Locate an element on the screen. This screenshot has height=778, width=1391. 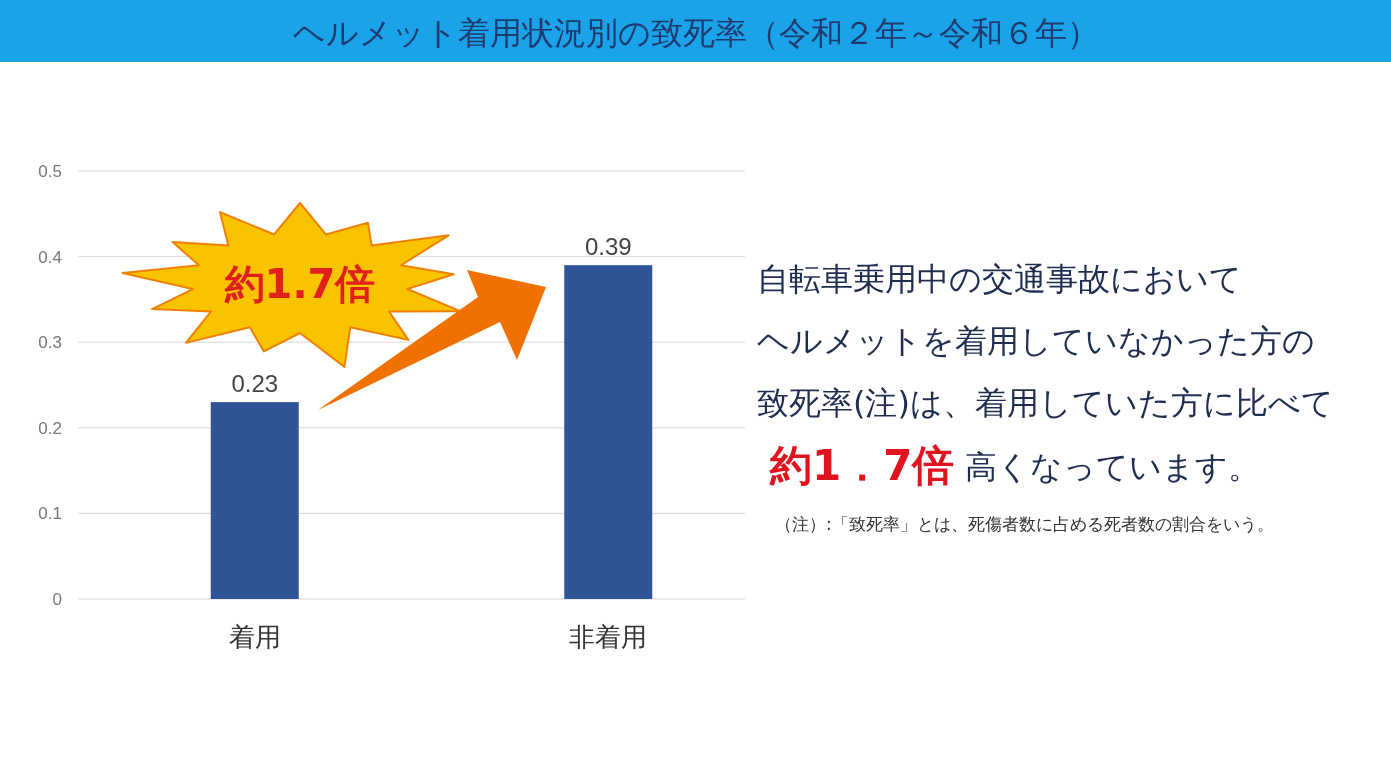
text: ヘルメットを着用していなかった方の is located at coordinates (1036, 341).